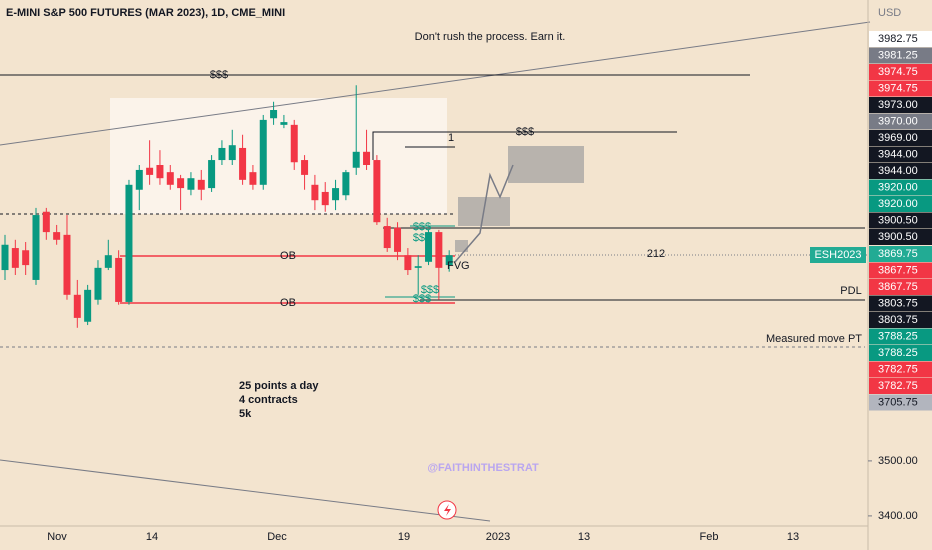  I want to click on price-label: 3981.25, so click(898, 55).